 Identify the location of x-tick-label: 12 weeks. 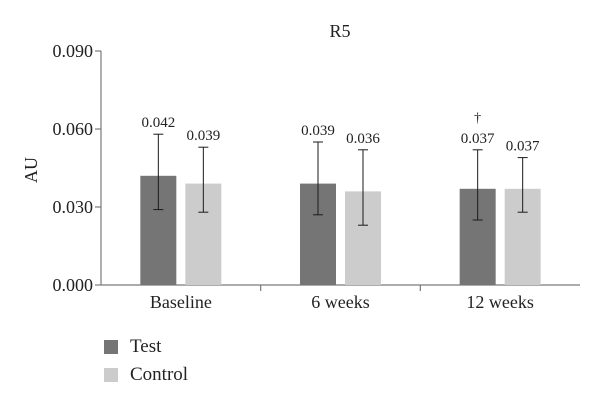
(499, 302).